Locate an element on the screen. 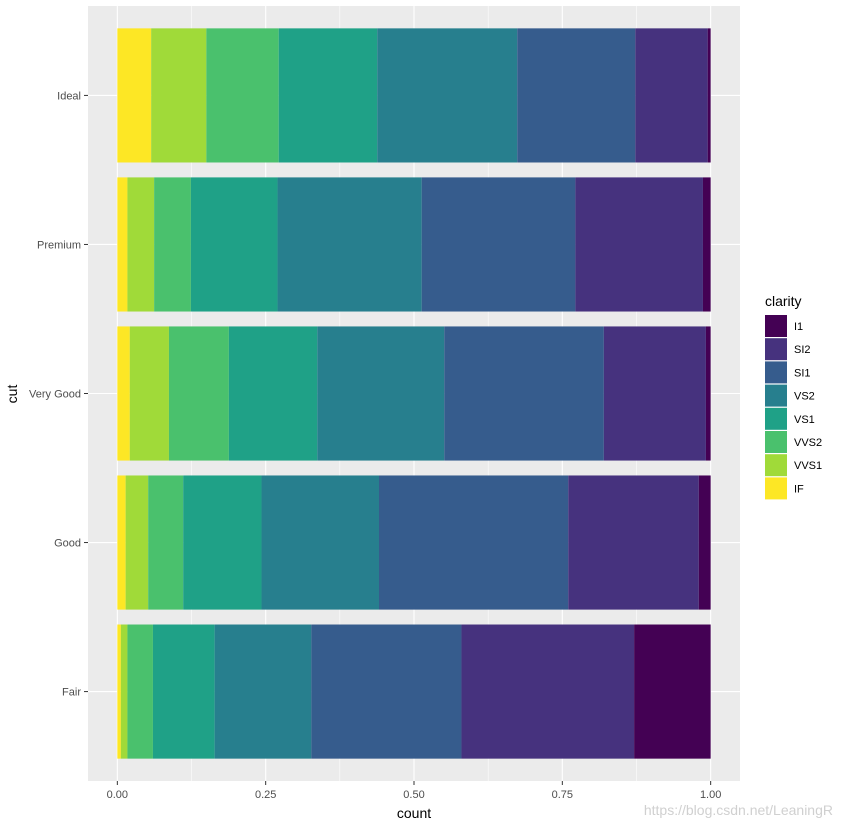 The image size is (842, 828). legend-label: VVS2 is located at coordinates (808, 443).